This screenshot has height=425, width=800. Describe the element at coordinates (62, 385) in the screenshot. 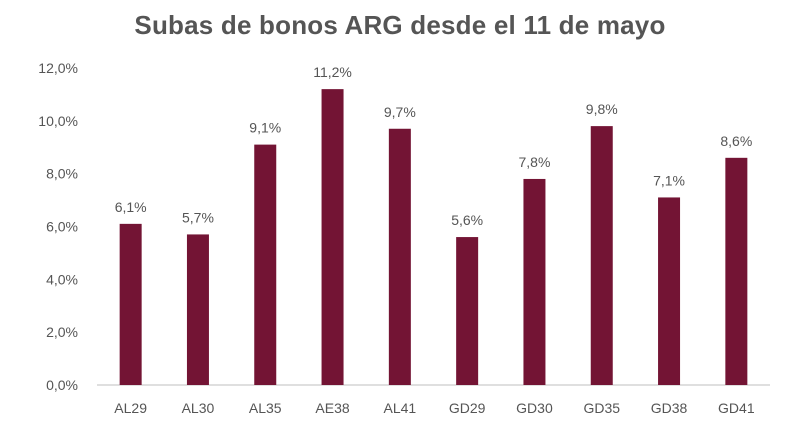

I see `y-tick-label: 0,0%` at that location.